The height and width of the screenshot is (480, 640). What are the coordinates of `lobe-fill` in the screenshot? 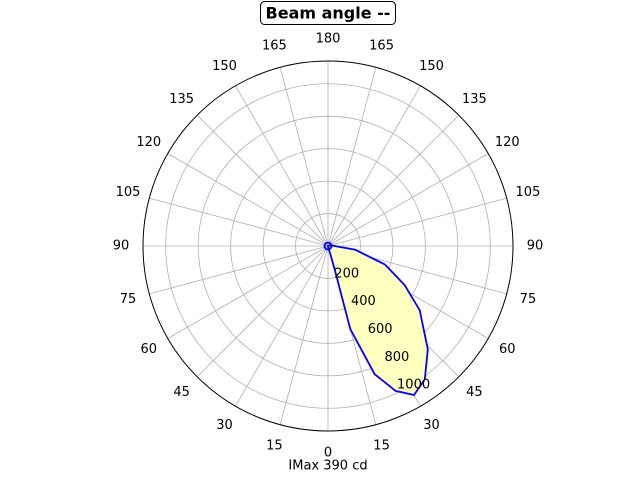 It's located at (378, 320).